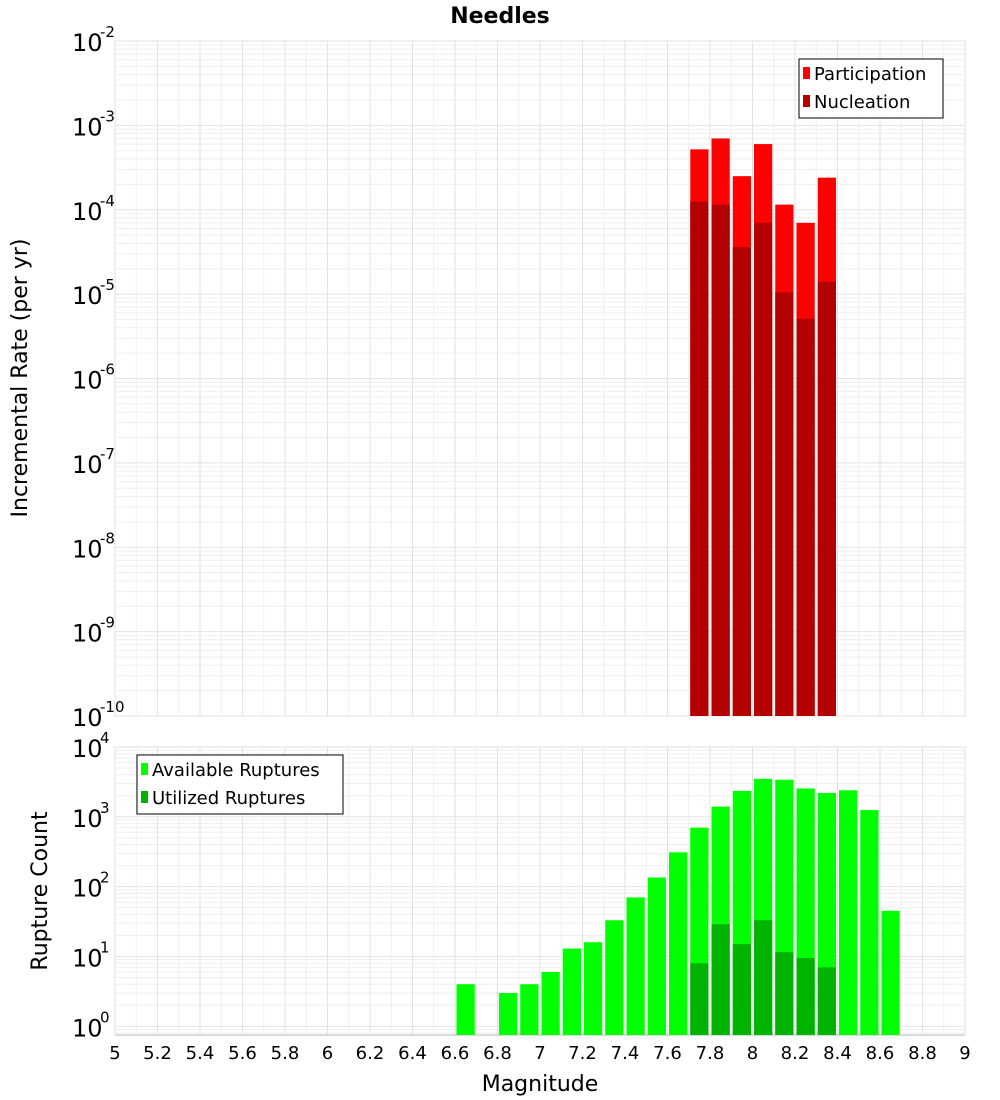 The width and height of the screenshot is (1000, 1100). What do you see at coordinates (455, 1053) in the screenshot?
I see `x-tick-label: 6.6` at bounding box center [455, 1053].